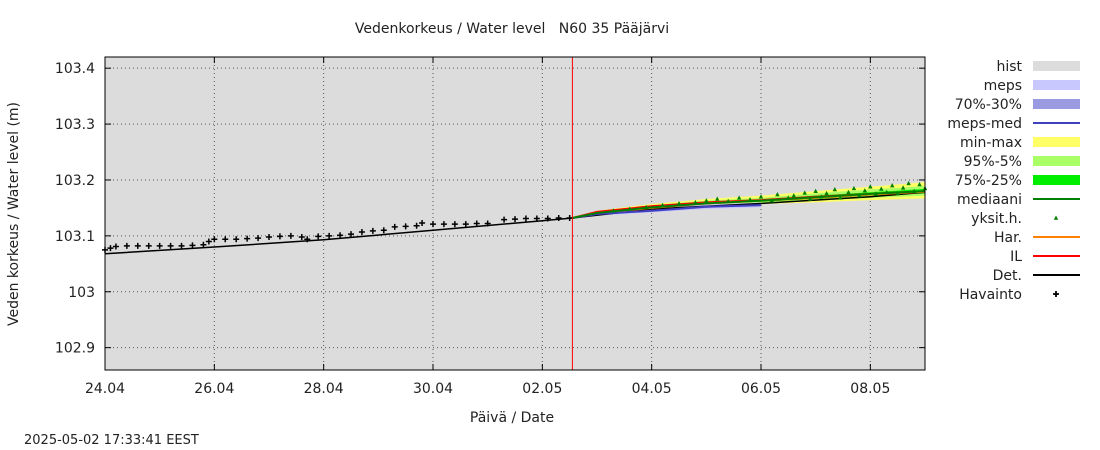 The width and height of the screenshot is (1100, 450). Describe the element at coordinates (1007, 276) in the screenshot. I see `legend-label: Det.` at that location.